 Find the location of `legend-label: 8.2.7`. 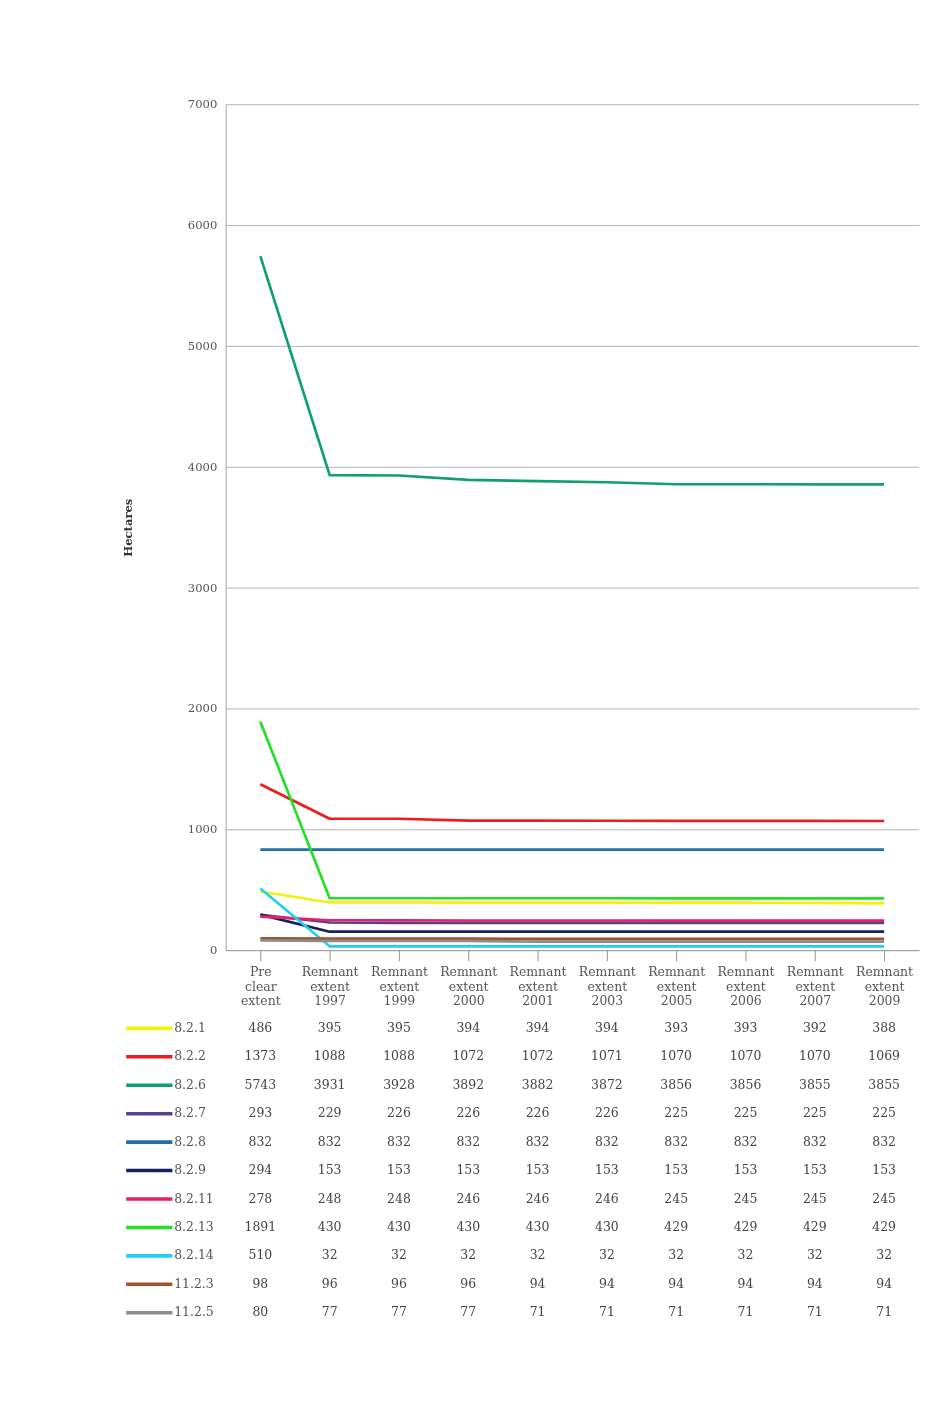

legend-label: 8.2.7 is located at coordinates (190, 1113).